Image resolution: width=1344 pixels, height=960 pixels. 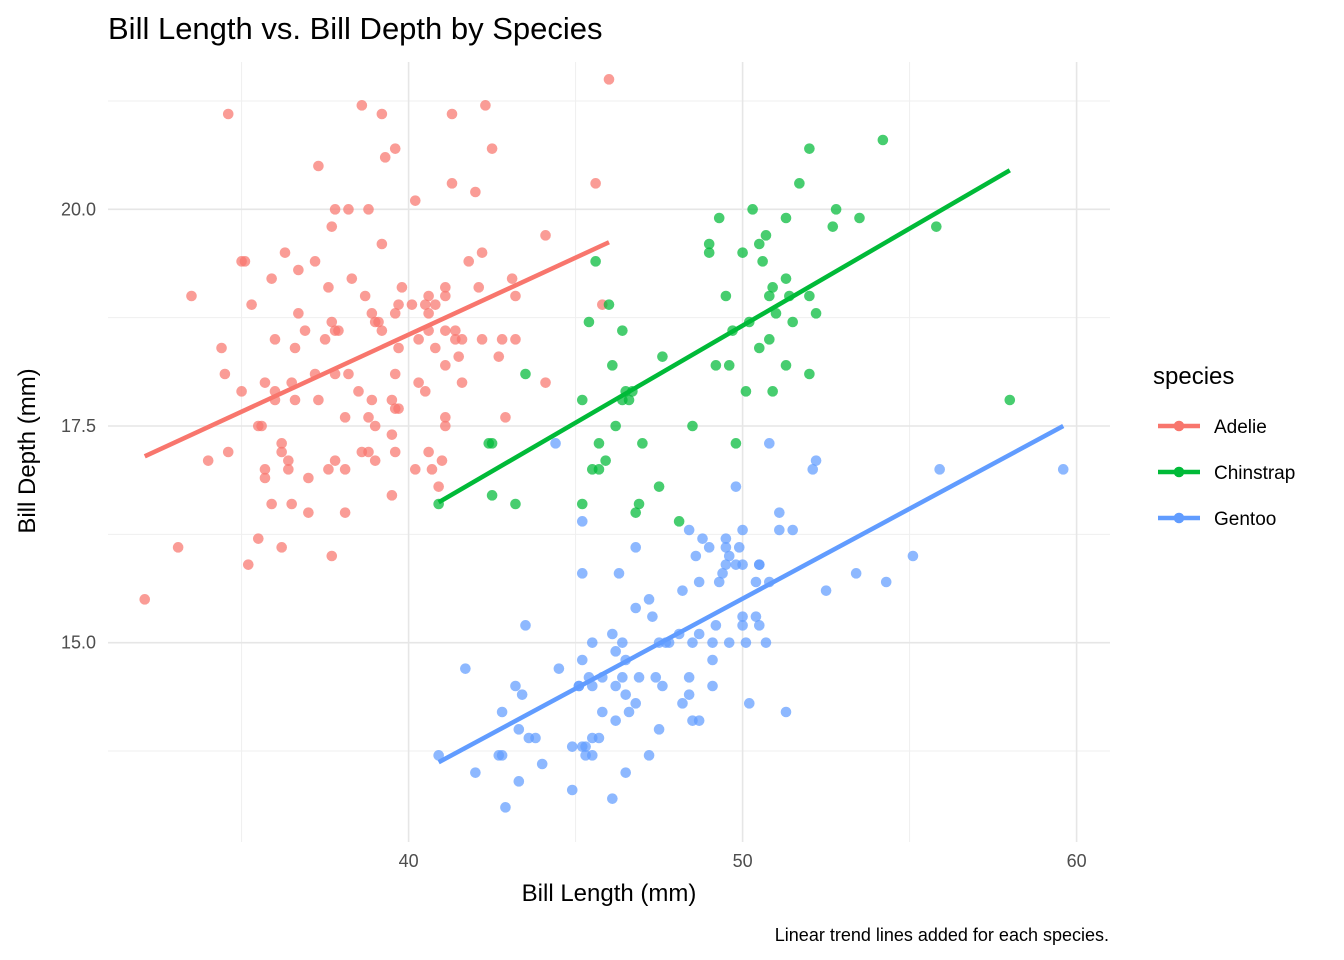 What do you see at coordinates (1254, 473) in the screenshot?
I see `legend-label: Chinstrap` at bounding box center [1254, 473].